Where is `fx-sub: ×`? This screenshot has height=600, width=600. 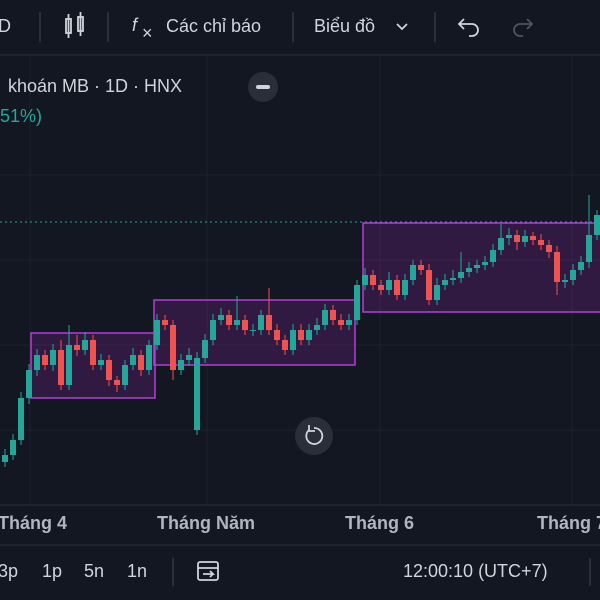 fx-sub: × is located at coordinates (147, 33).